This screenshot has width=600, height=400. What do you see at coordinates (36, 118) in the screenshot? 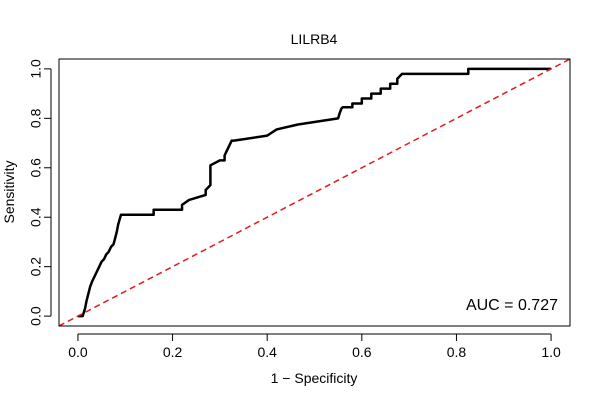
I see `y-tick-label: 0.8` at bounding box center [36, 118].